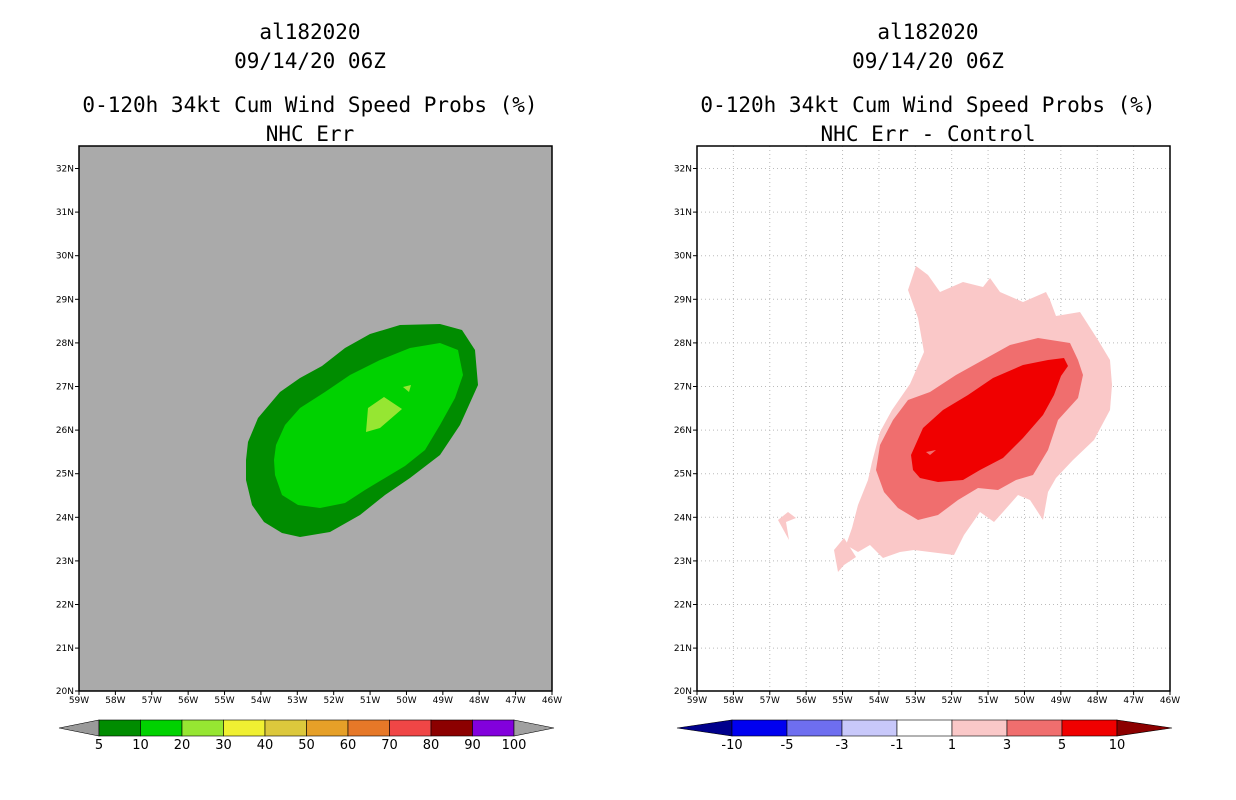  What do you see at coordinates (931, 452) in the screenshot?
I see `right-contour-5-10-notch` at bounding box center [931, 452].